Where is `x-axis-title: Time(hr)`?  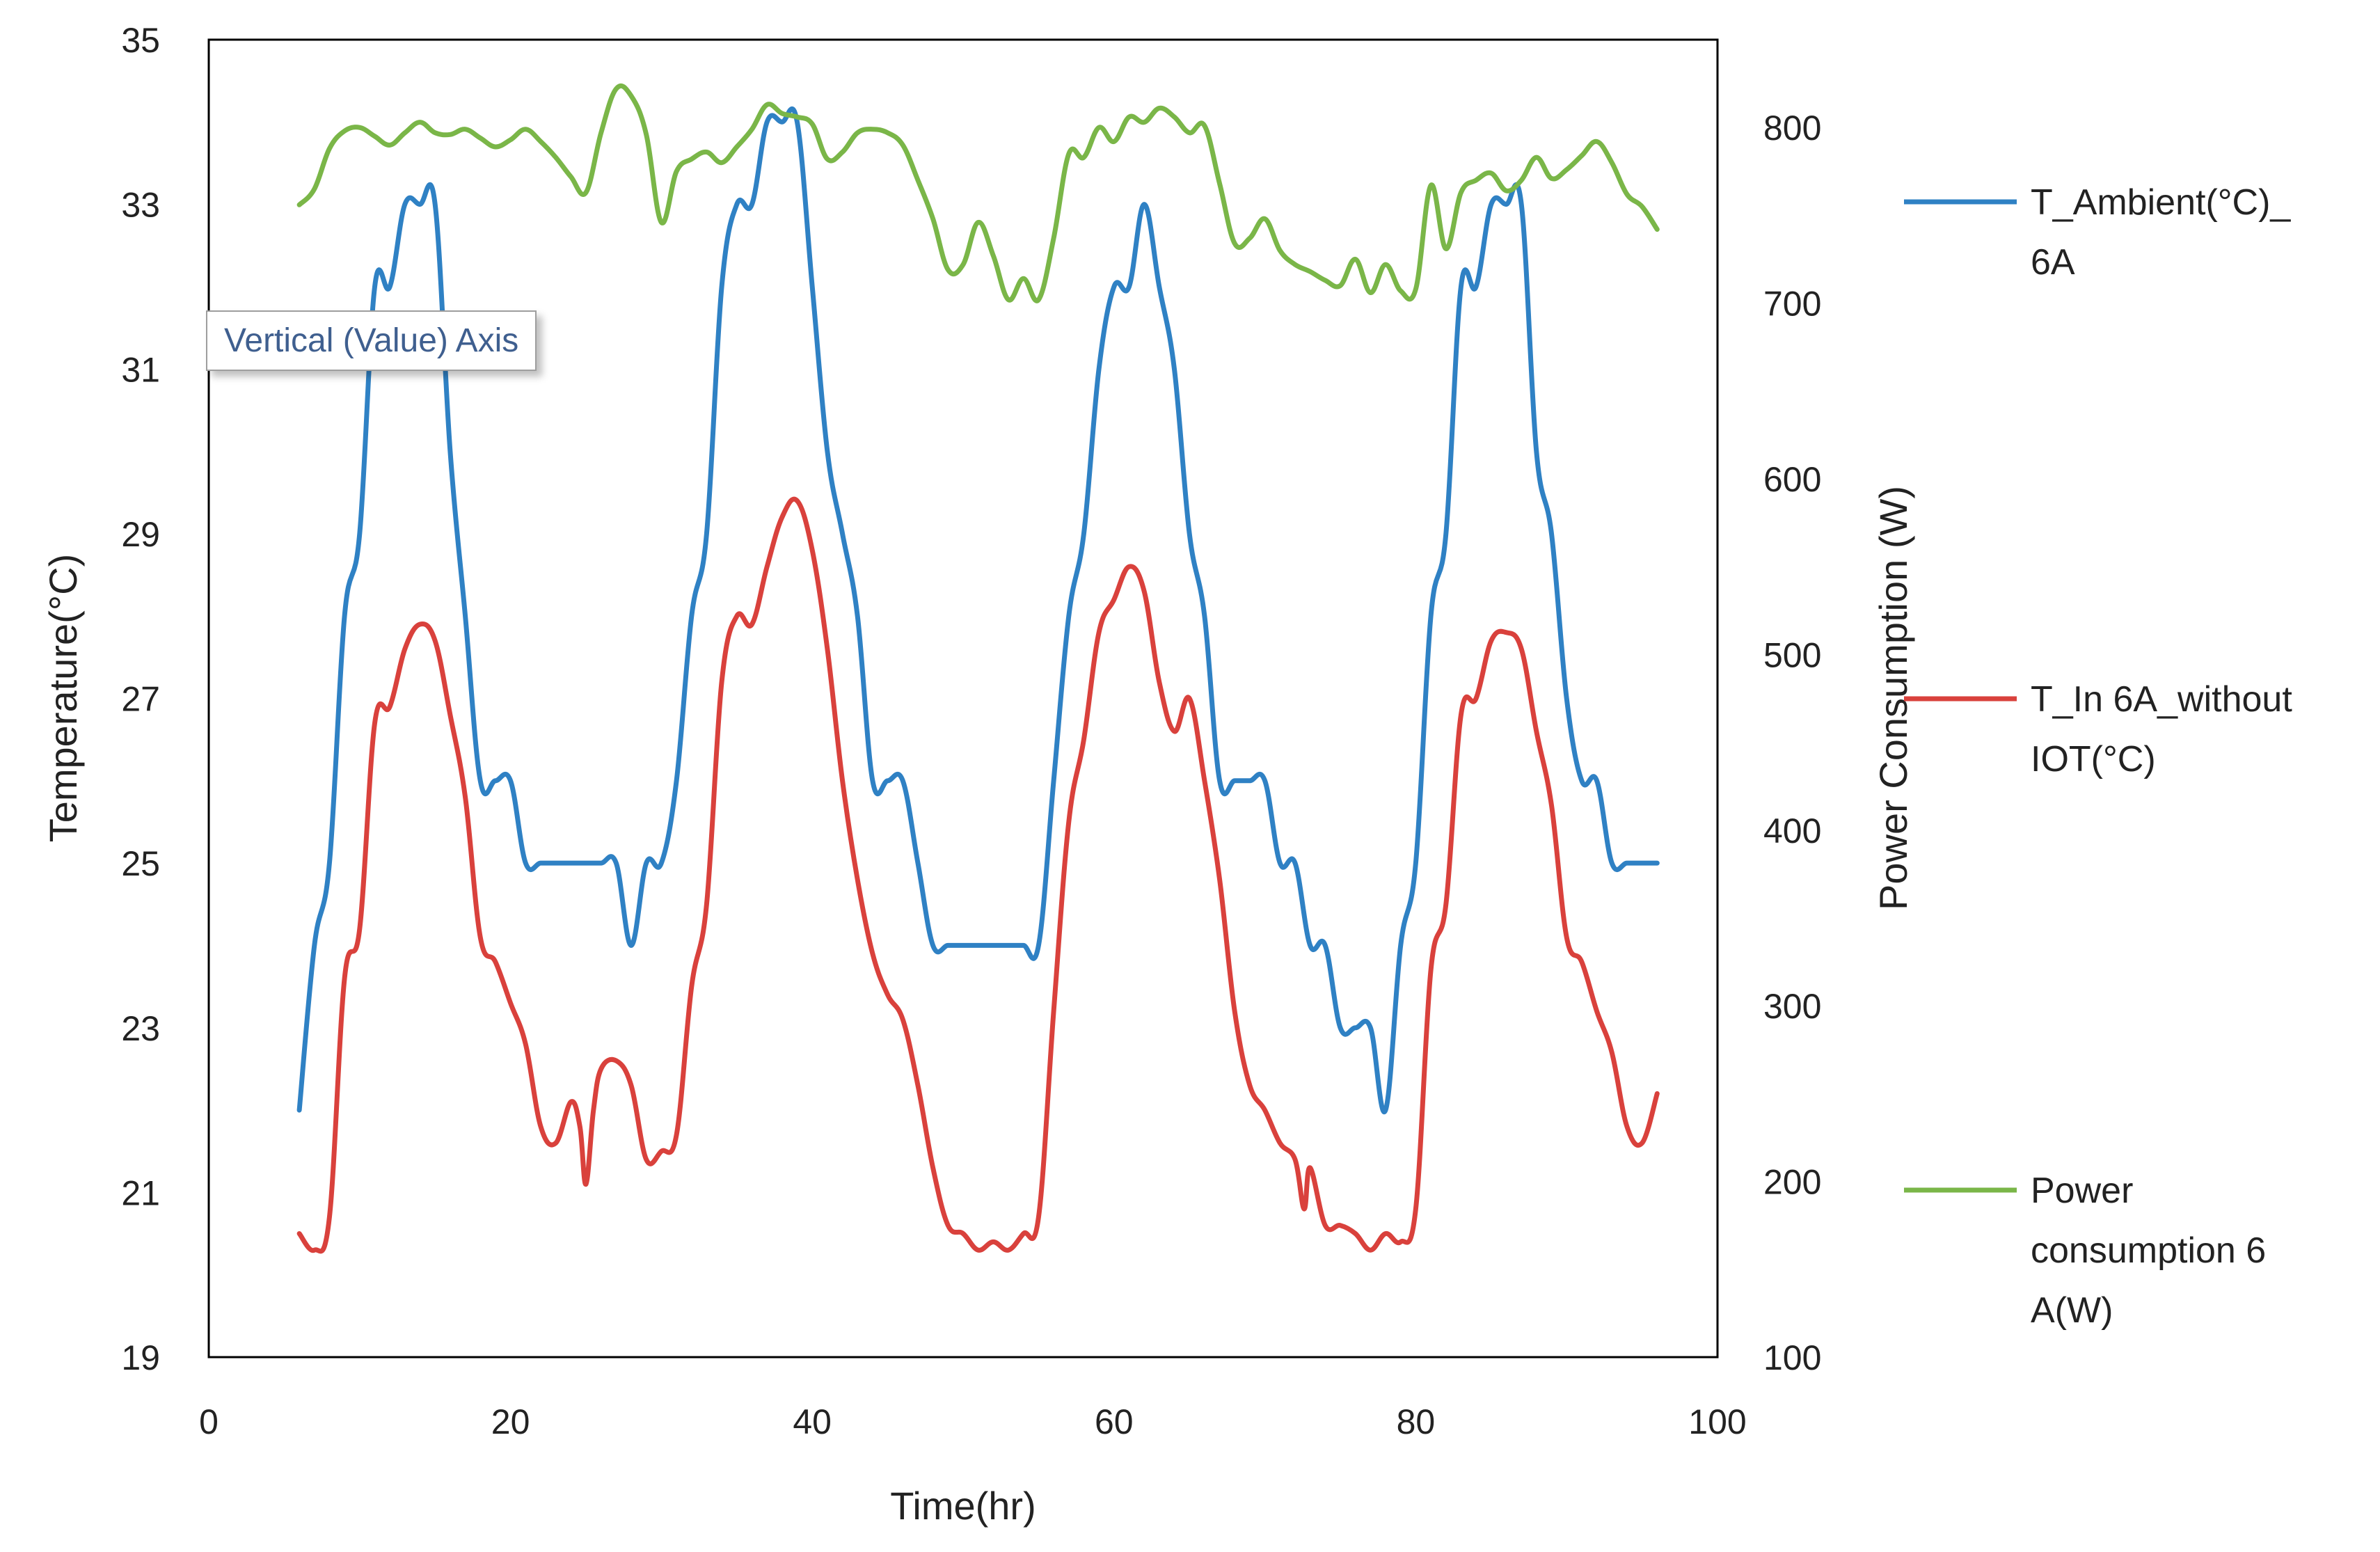
x-axis-title: Time(hr) is located at coordinates (963, 1506).